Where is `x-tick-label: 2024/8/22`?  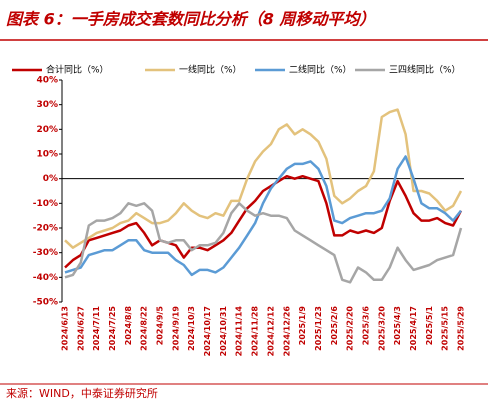 x-tick-label: 2024/8/22 is located at coordinates (144, 328).